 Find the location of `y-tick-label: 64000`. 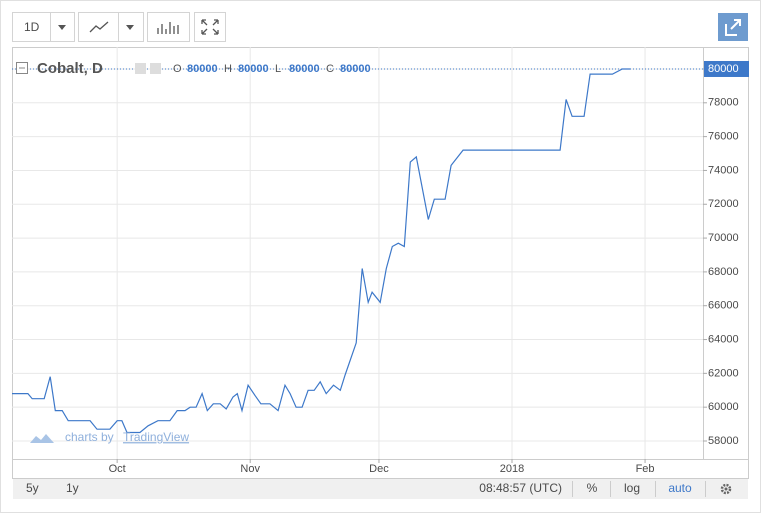

y-tick-label: 64000 is located at coordinates (723, 339).